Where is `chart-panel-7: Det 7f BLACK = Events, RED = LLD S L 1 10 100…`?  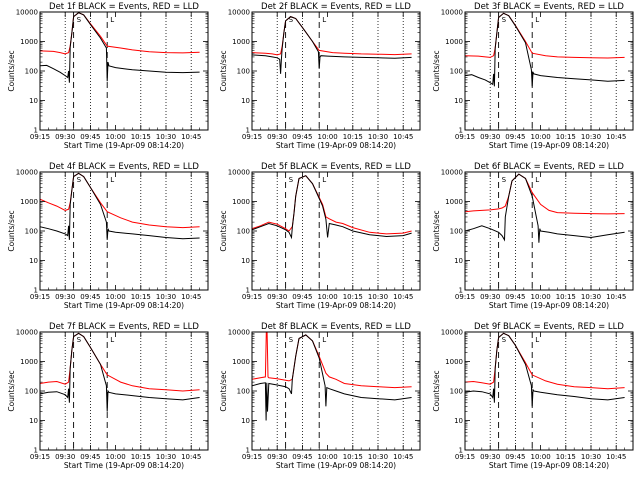
chart-panel-7: Det 7f BLACK = Events, RED = LLD S L 1 10 100… is located at coordinates (108, 396).